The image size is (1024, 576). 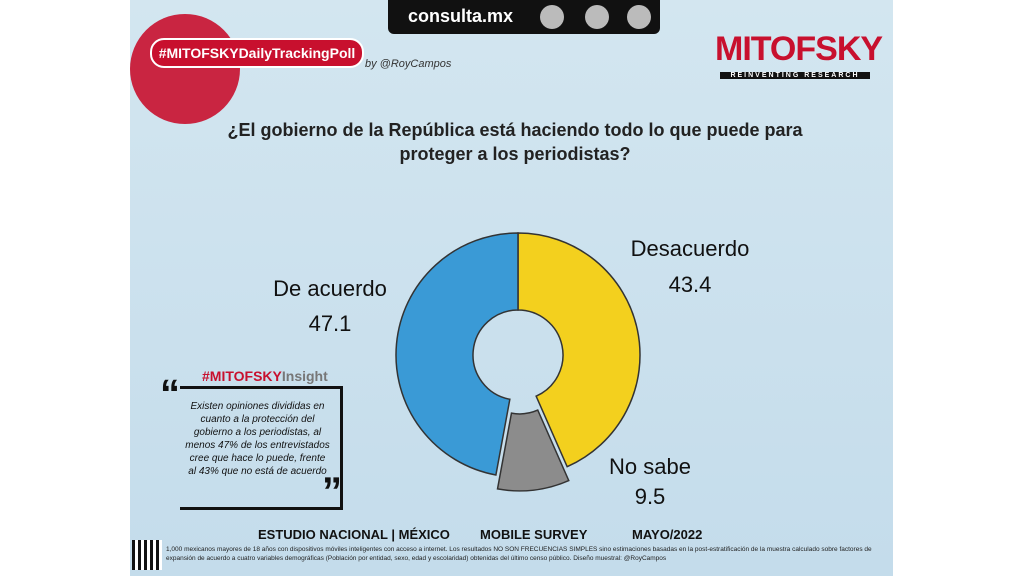 I want to click on insight-tag: #MITOFSKYInsight, so click(x=265, y=376).